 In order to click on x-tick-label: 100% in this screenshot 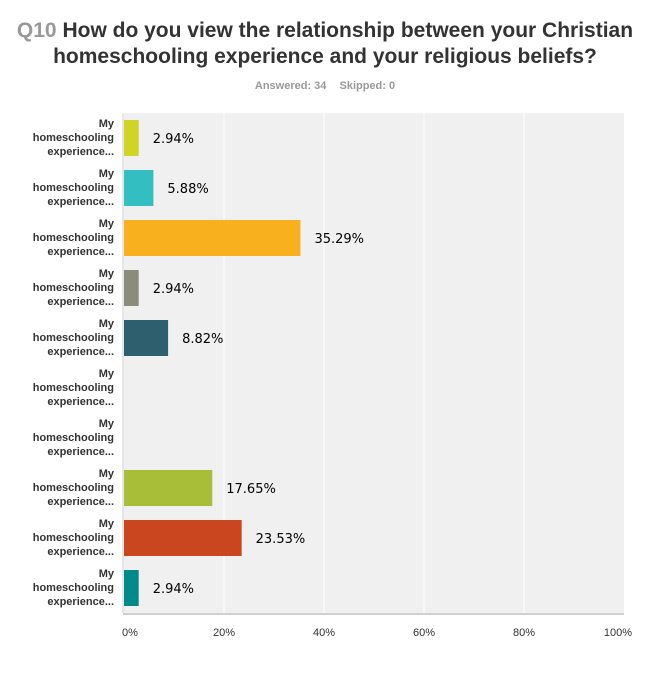, I will do `click(618, 633)`.